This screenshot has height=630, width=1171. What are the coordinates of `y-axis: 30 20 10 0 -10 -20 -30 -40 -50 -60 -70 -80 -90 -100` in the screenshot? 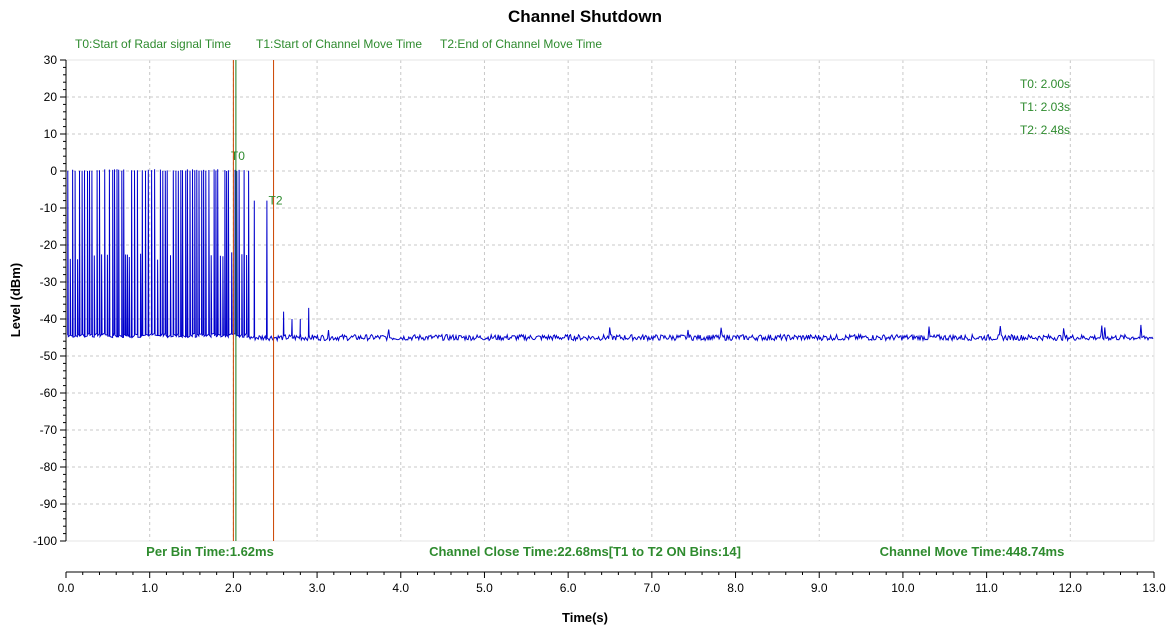 It's located at (50, 300).